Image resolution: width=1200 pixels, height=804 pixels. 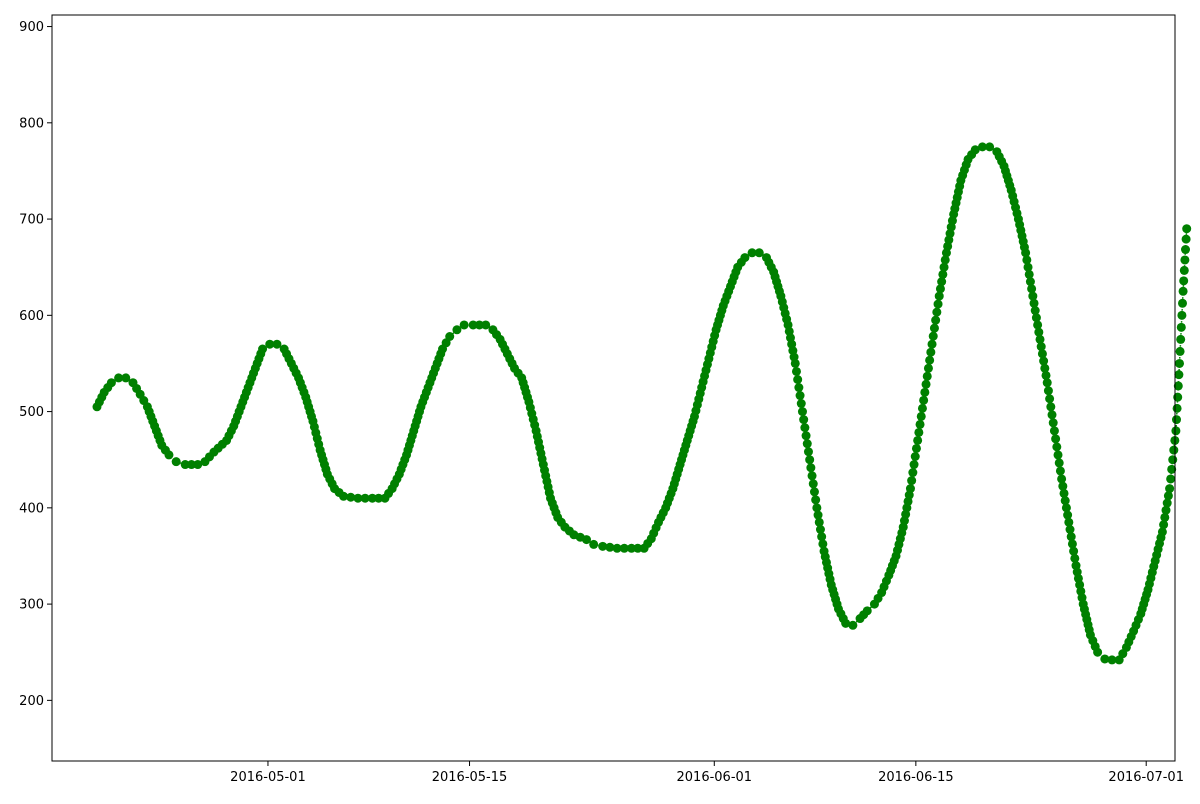 I want to click on x-tick-label: 2016-06-01, so click(x=715, y=777).